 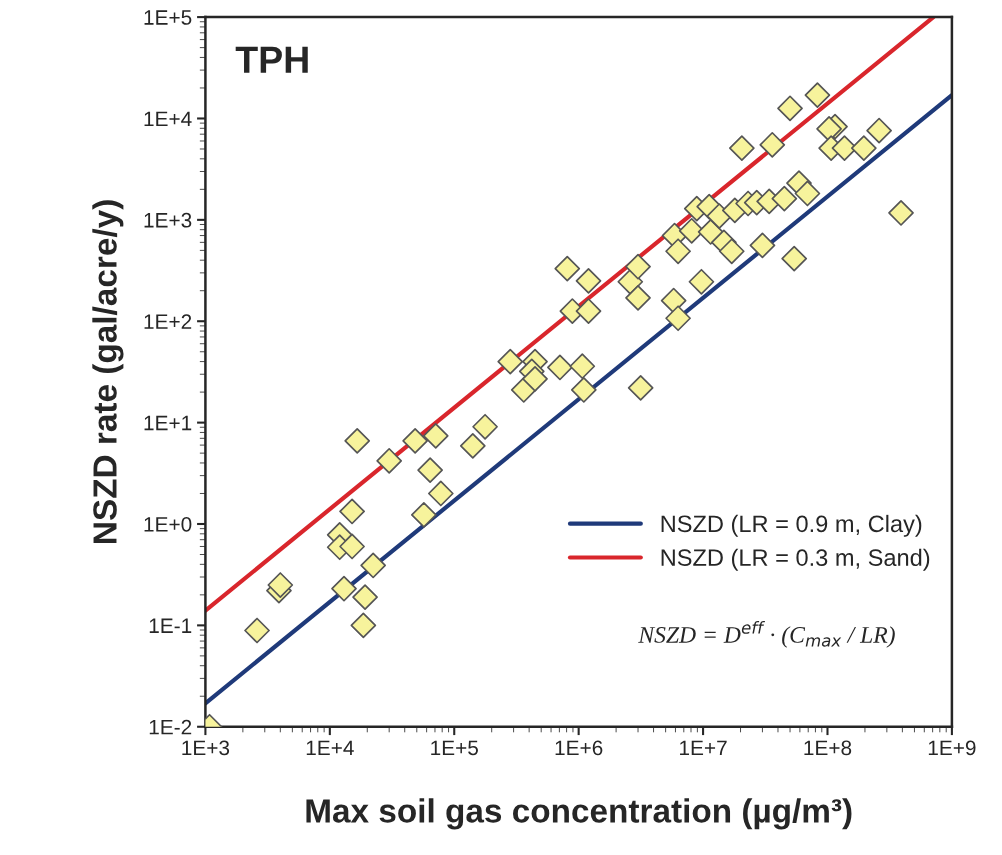 I want to click on x-tick-label: 1E+7, so click(x=703, y=748).